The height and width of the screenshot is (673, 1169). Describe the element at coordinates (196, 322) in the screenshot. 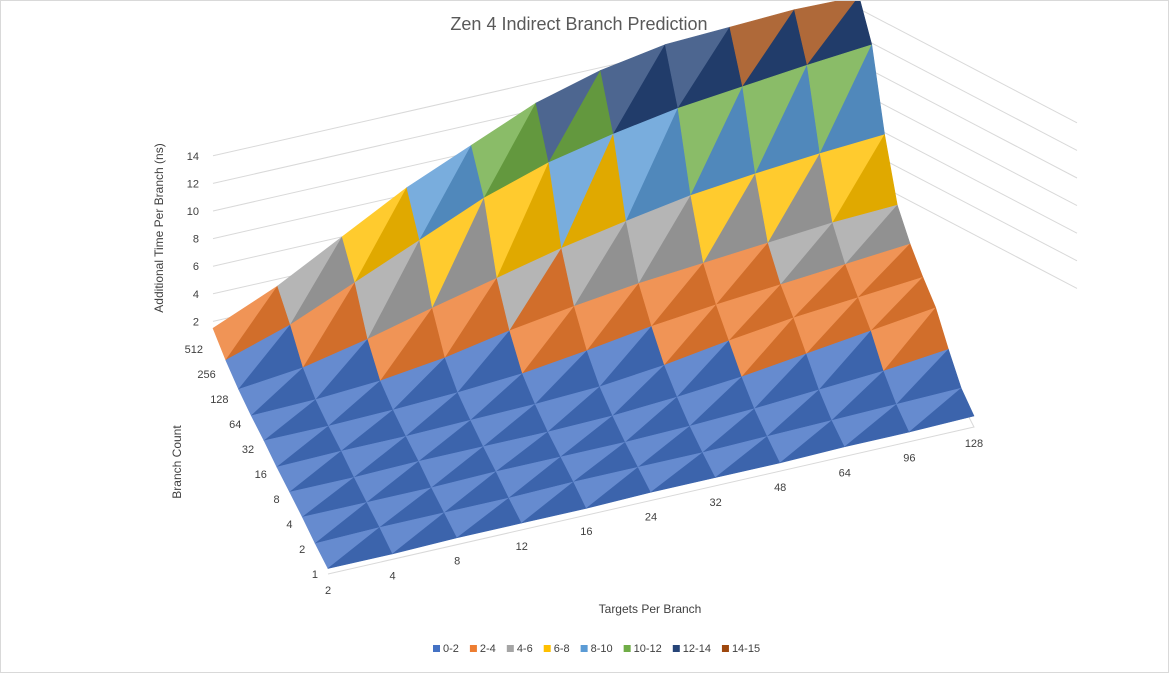

I see `z-tick-label: 2` at that location.